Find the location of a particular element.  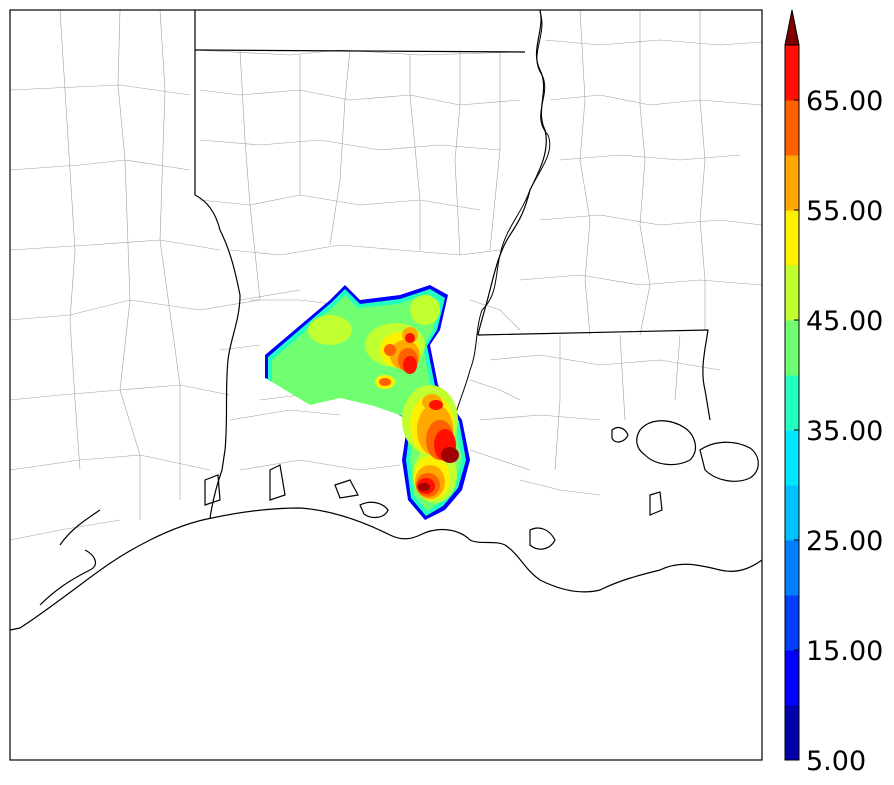

colorbar-extend-arrow is located at coordinates (792, 27).